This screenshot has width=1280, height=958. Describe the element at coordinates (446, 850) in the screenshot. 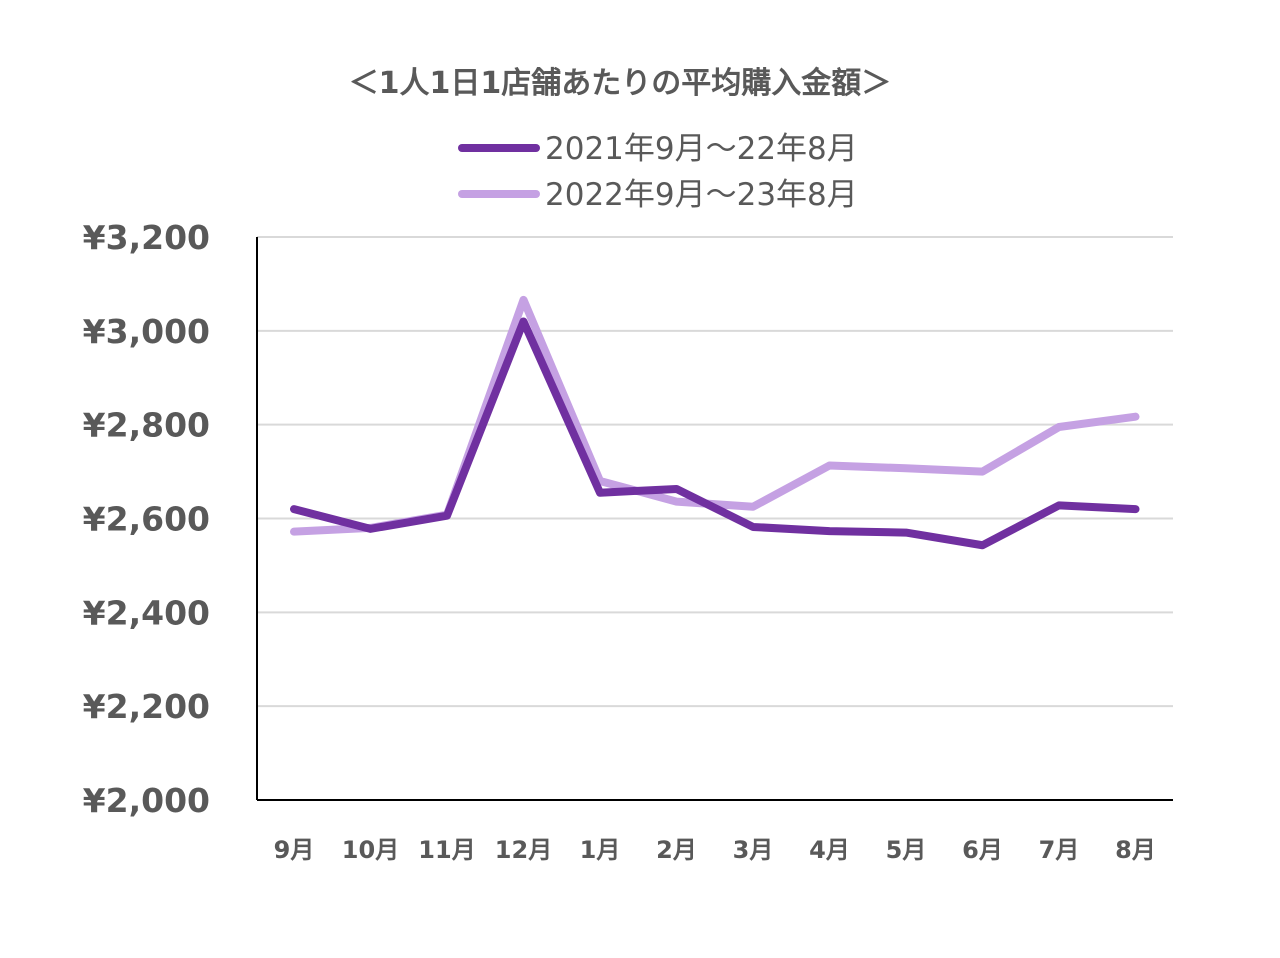

I see `x-tick-label: 11月` at that location.